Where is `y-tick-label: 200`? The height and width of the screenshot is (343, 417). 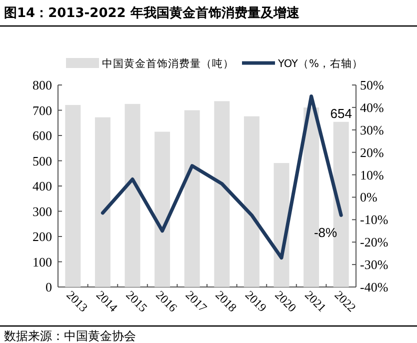
y-tick-label: 200 is located at coordinates (42, 236).